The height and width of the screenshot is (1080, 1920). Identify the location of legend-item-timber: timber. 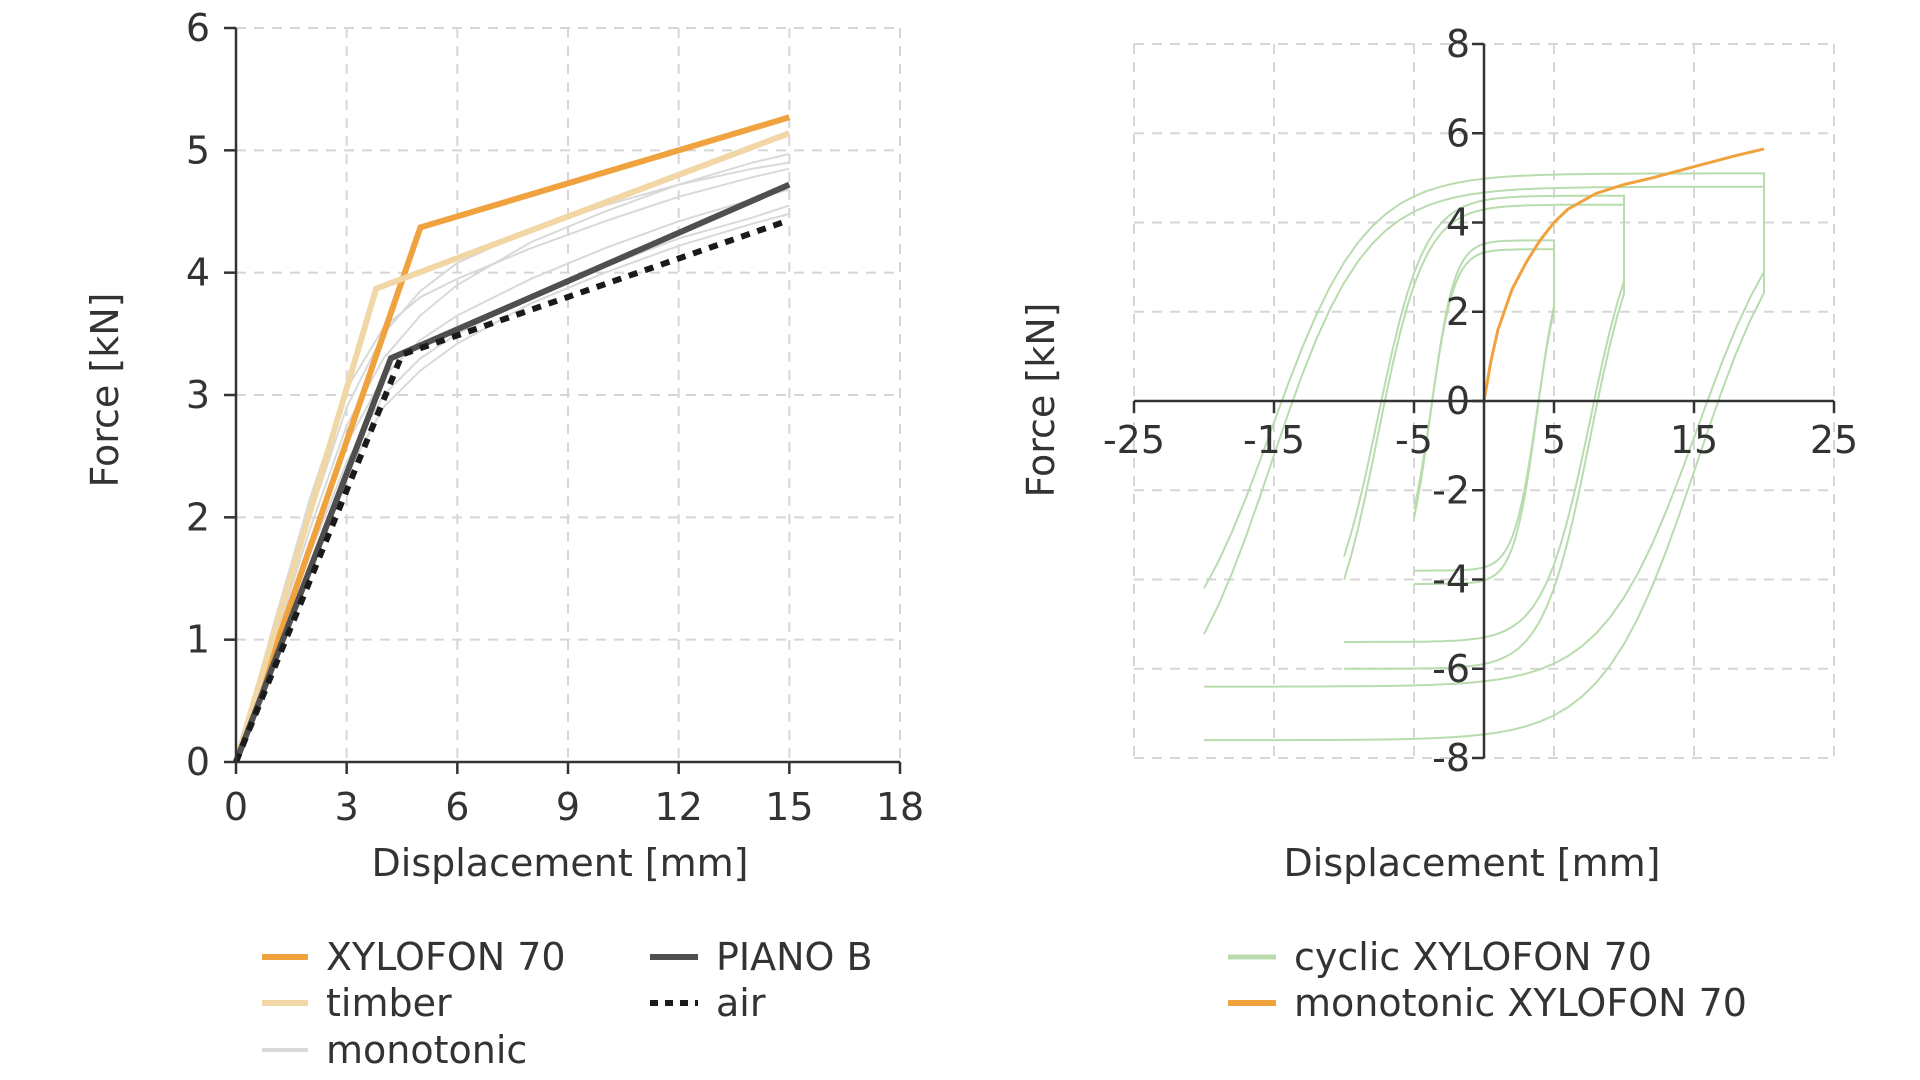
(357, 1003).